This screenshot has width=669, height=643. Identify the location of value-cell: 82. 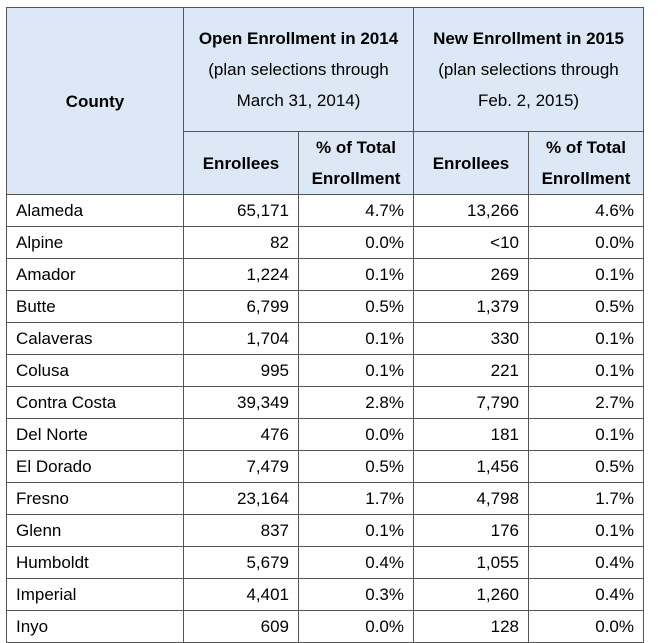
(241, 242).